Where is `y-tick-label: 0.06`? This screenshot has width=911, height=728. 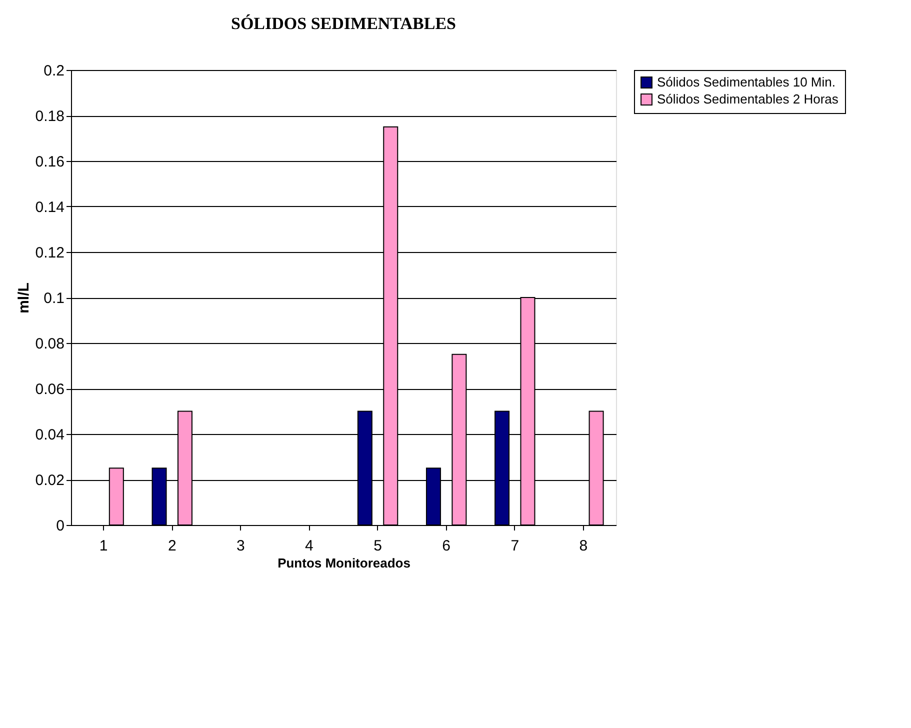
y-tick-label: 0.06 is located at coordinates (49, 389).